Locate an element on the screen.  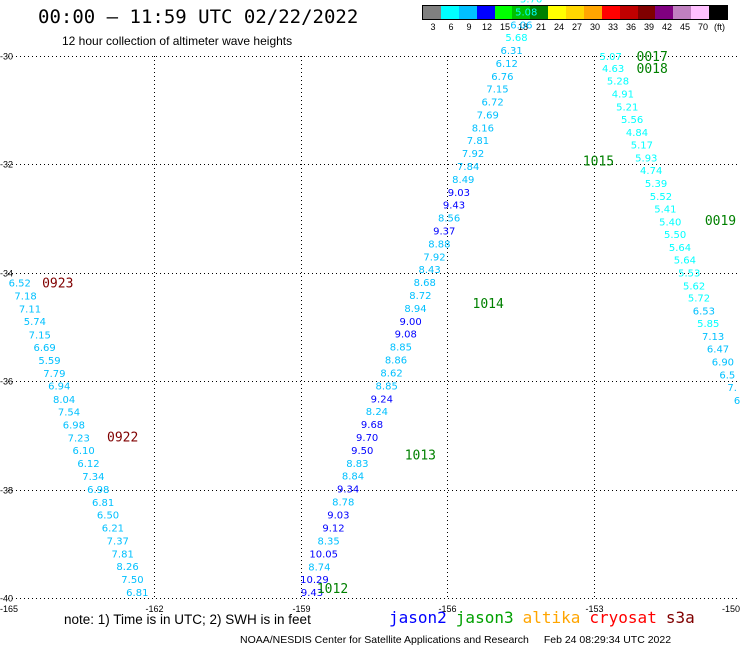
wave-height-value: 6.98 is located at coordinates (74, 426).